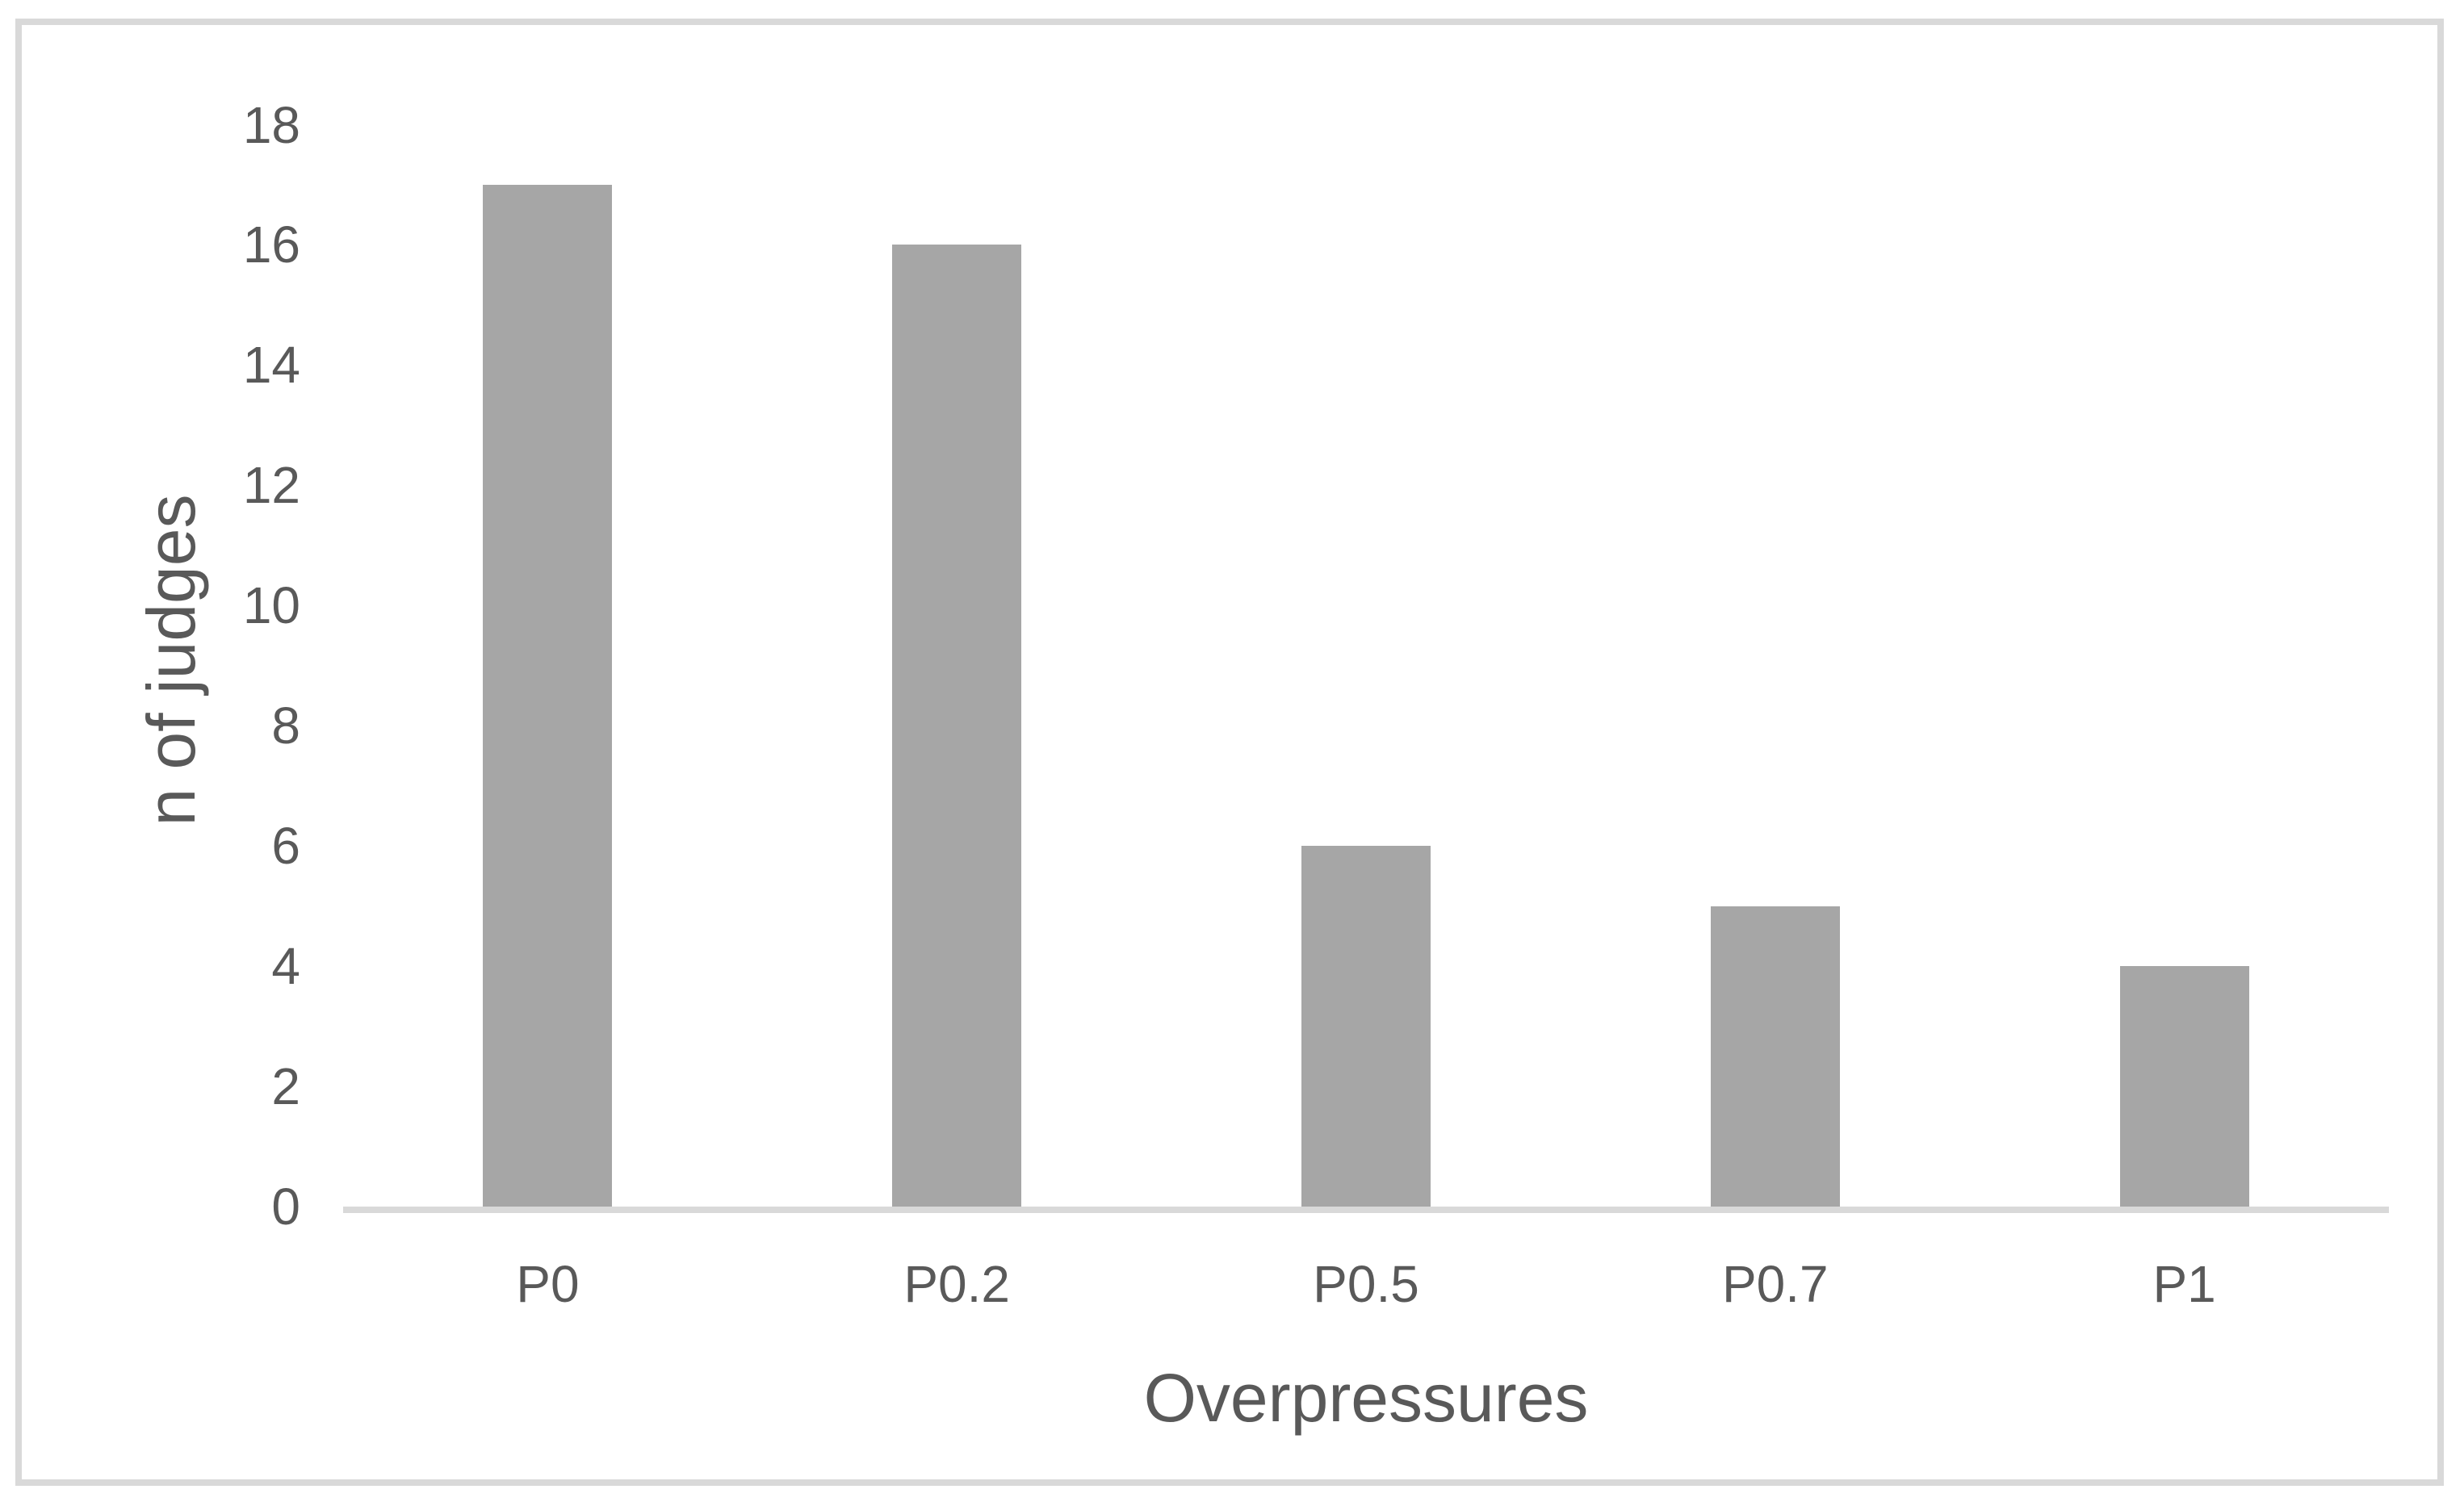 The width and height of the screenshot is (2464, 1506). I want to click on x-axis-line, so click(1366, 1210).